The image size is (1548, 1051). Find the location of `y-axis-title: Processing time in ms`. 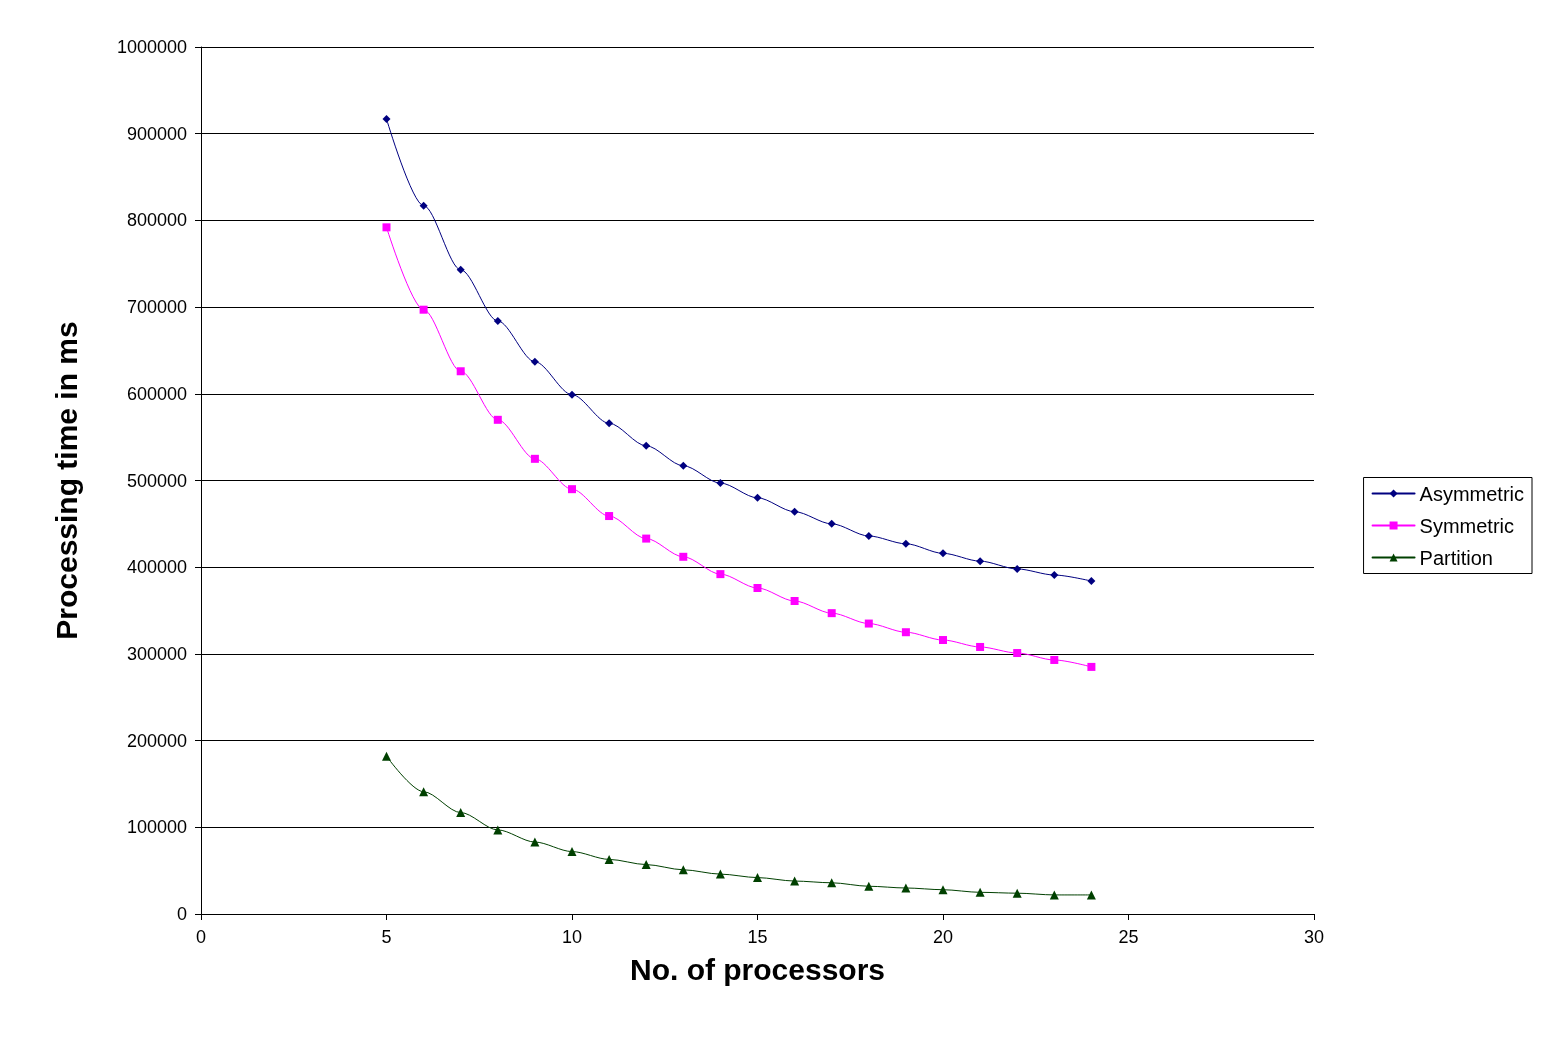

y-axis-title: Processing time in ms is located at coordinates (66, 480).